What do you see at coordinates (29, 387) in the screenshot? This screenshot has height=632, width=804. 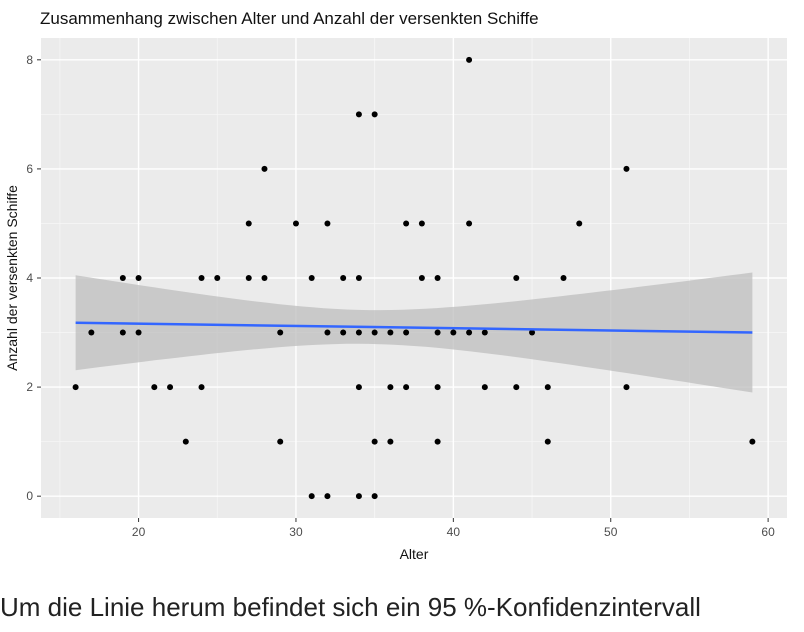 I see `y-tick-label: 2` at bounding box center [29, 387].